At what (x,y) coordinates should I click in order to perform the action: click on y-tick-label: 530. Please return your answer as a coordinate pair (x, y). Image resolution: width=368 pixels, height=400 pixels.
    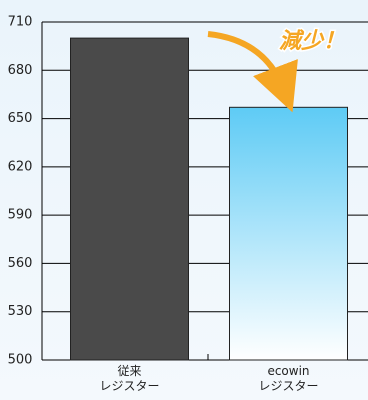
    Looking at the image, I should click on (20, 311).